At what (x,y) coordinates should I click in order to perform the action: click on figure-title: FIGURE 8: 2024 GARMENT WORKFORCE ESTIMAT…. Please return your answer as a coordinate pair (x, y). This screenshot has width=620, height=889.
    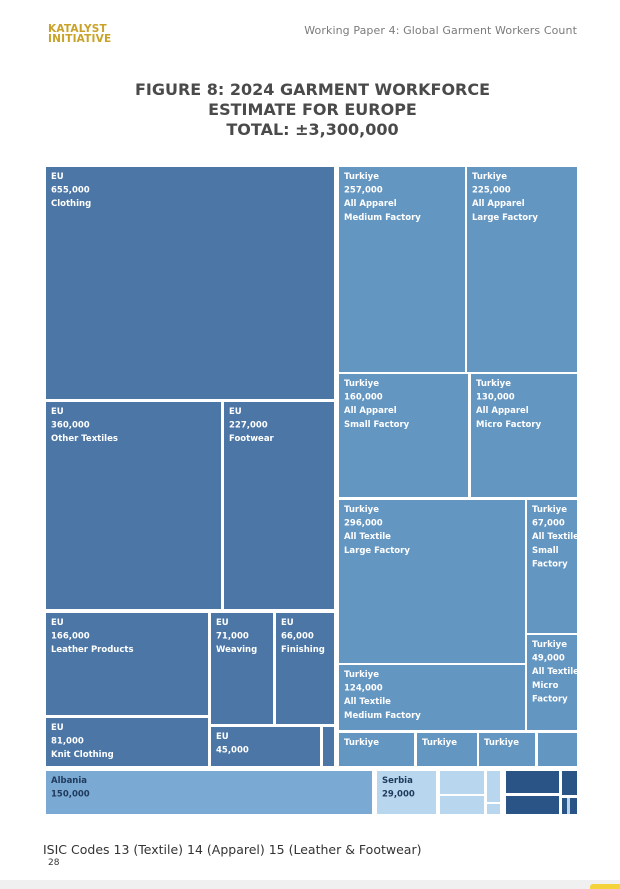
    Looking at the image, I should click on (310, 110).